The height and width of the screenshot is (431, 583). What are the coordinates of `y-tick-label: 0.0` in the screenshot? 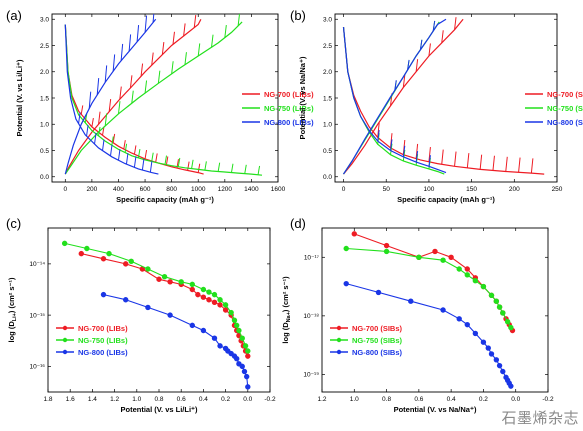 It's located at (327, 177).